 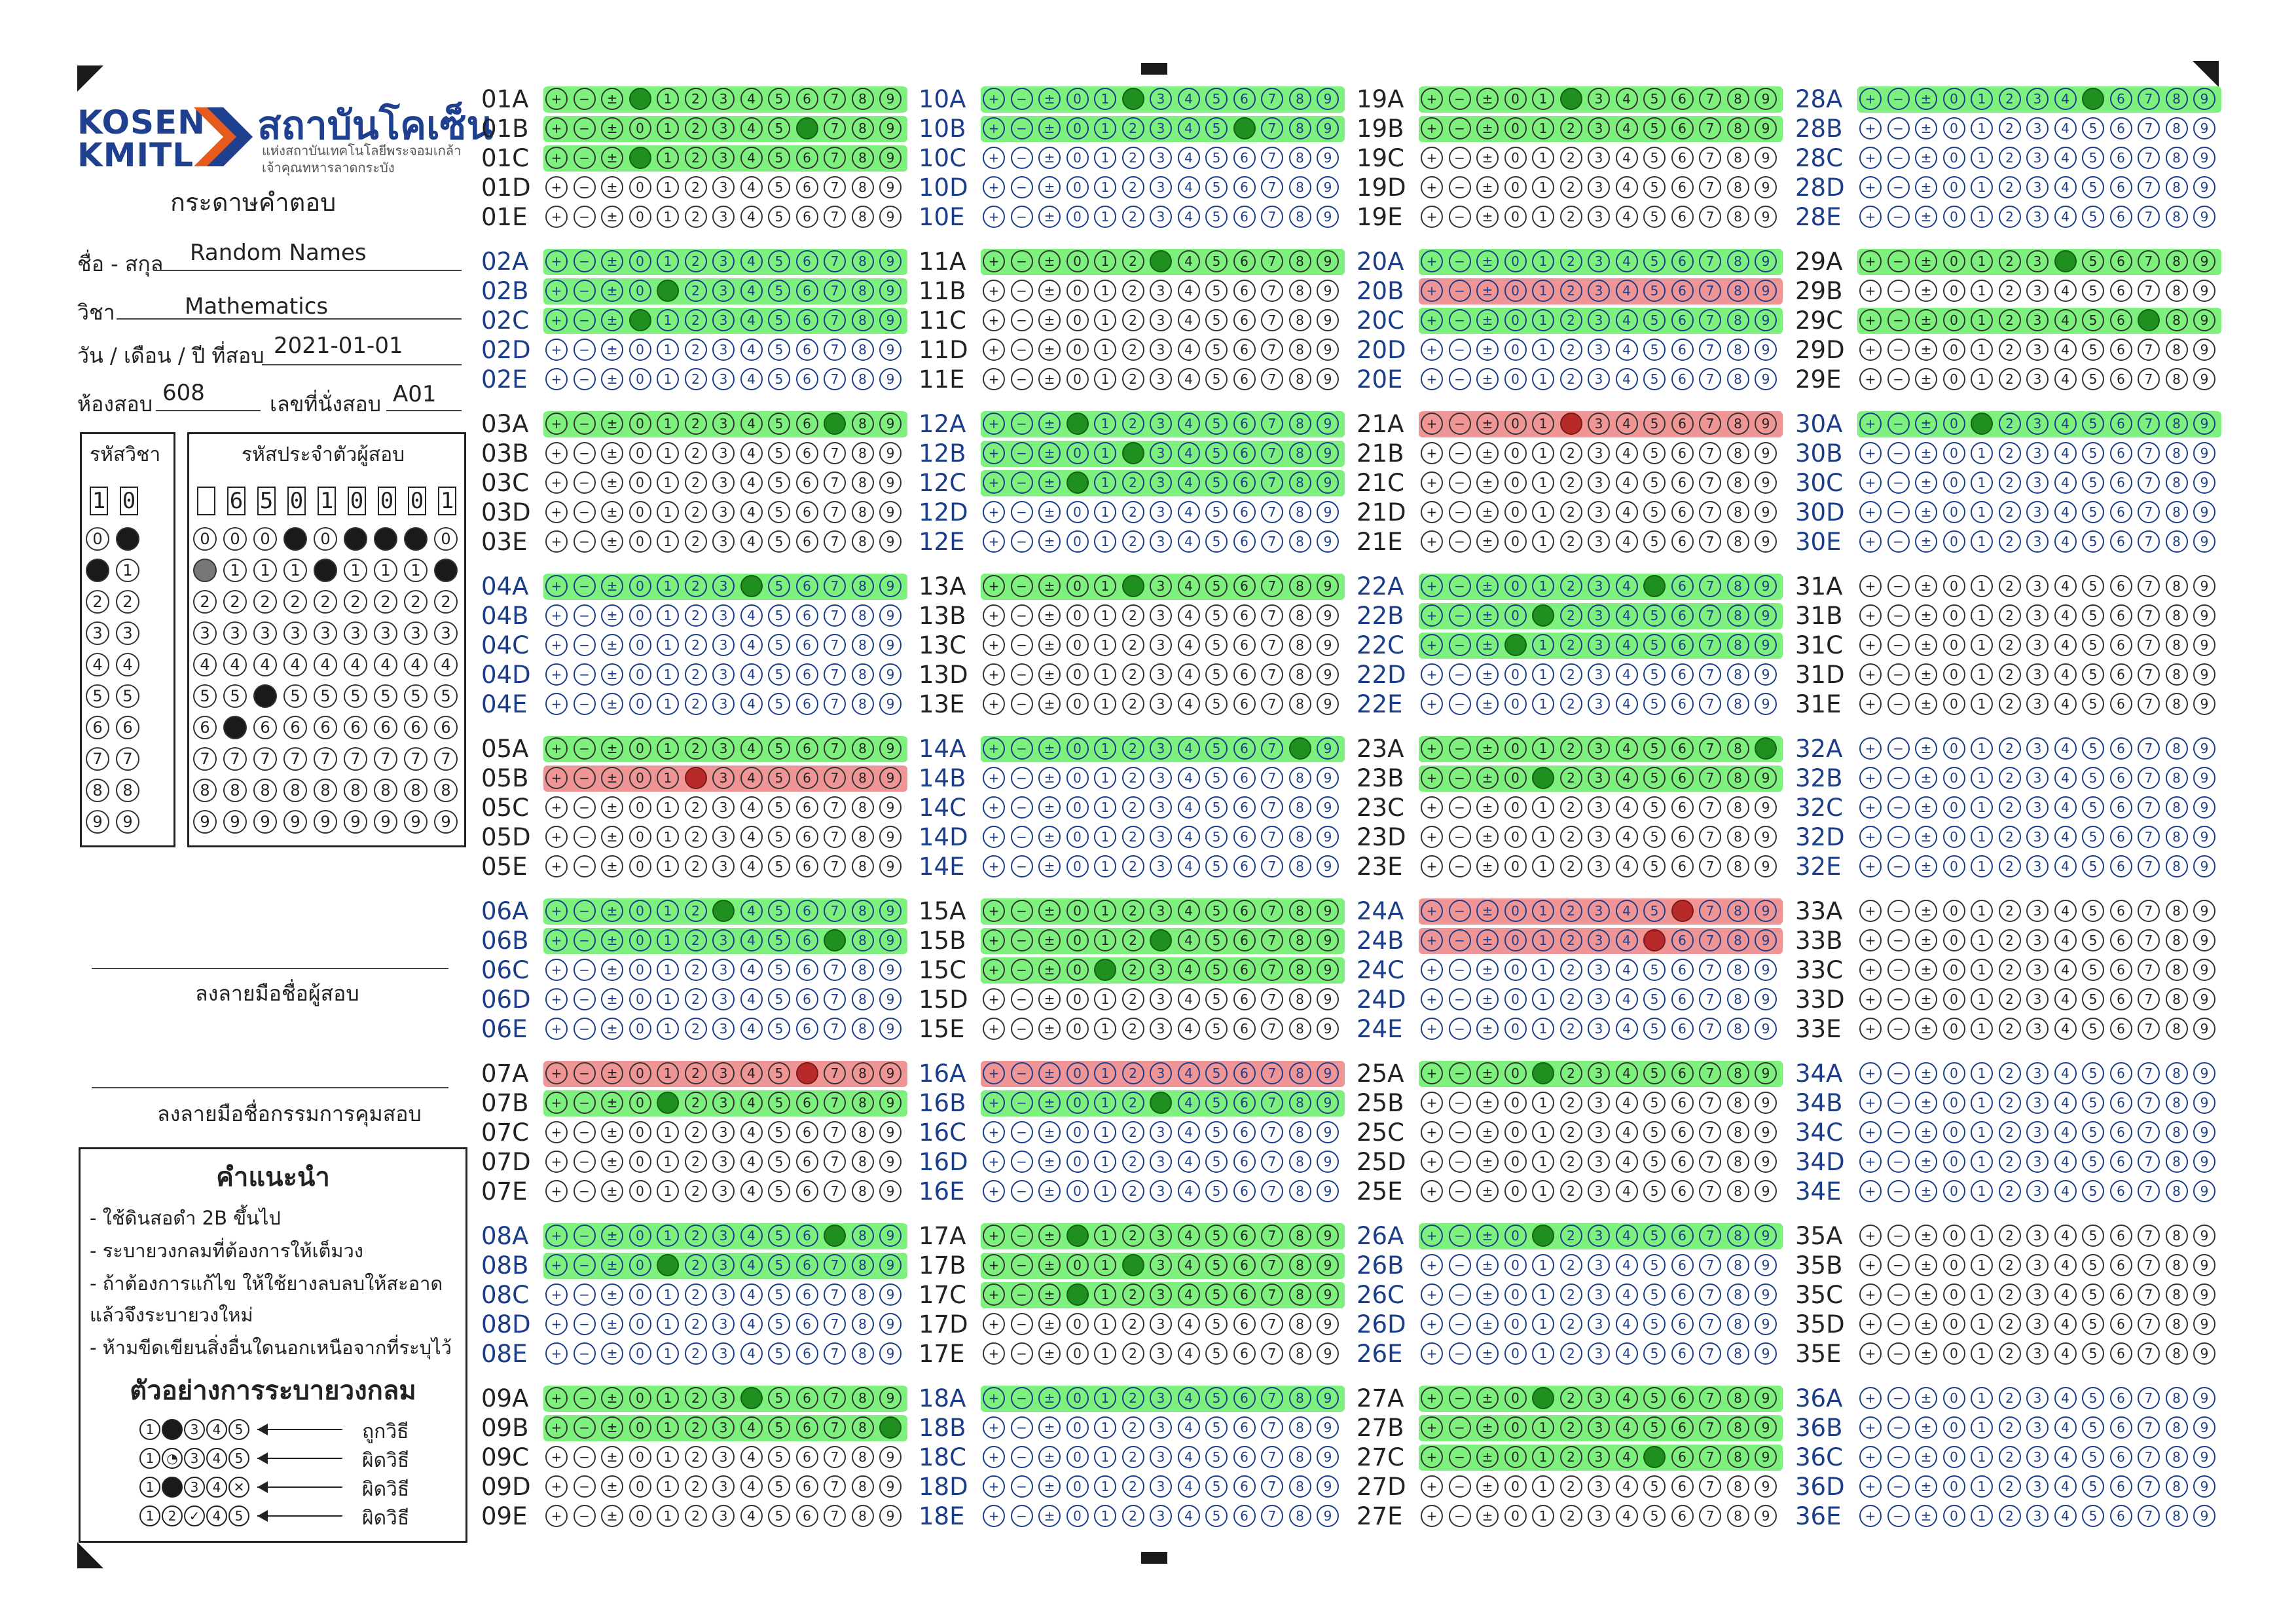 What do you see at coordinates (416, 539) in the screenshot?
I see `student-id-bubble: 0` at bounding box center [416, 539].